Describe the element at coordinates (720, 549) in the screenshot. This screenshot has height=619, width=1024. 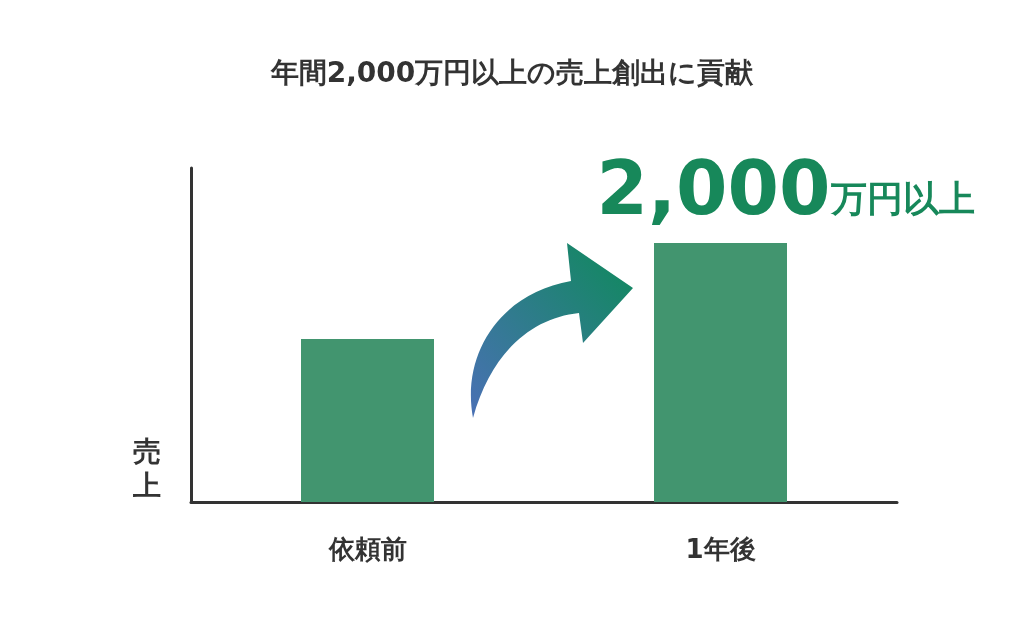
I see `x-tick-label: 1年後` at that location.